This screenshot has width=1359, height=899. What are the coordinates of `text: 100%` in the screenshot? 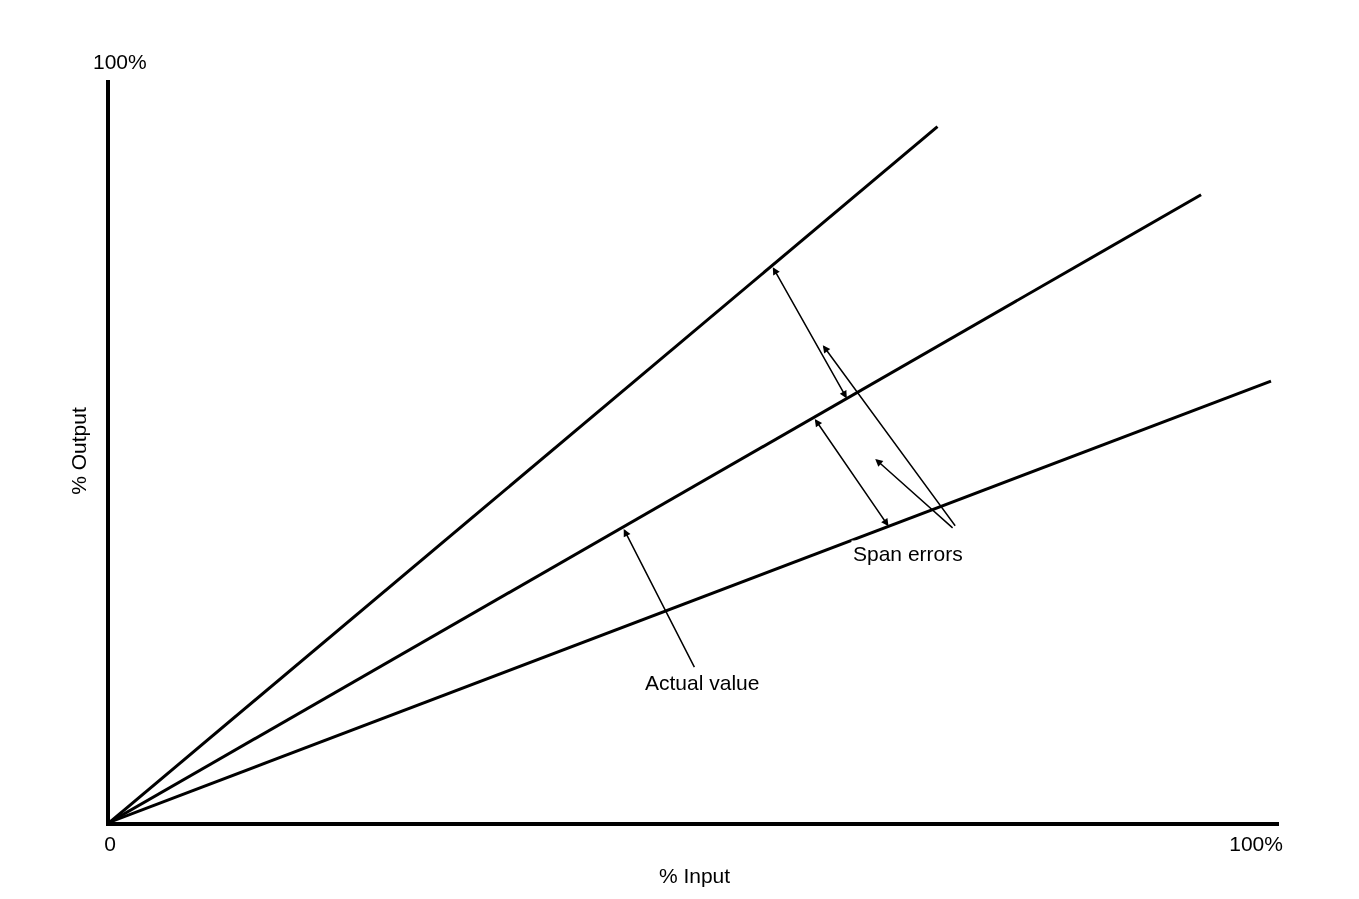 It's located at (120, 61).